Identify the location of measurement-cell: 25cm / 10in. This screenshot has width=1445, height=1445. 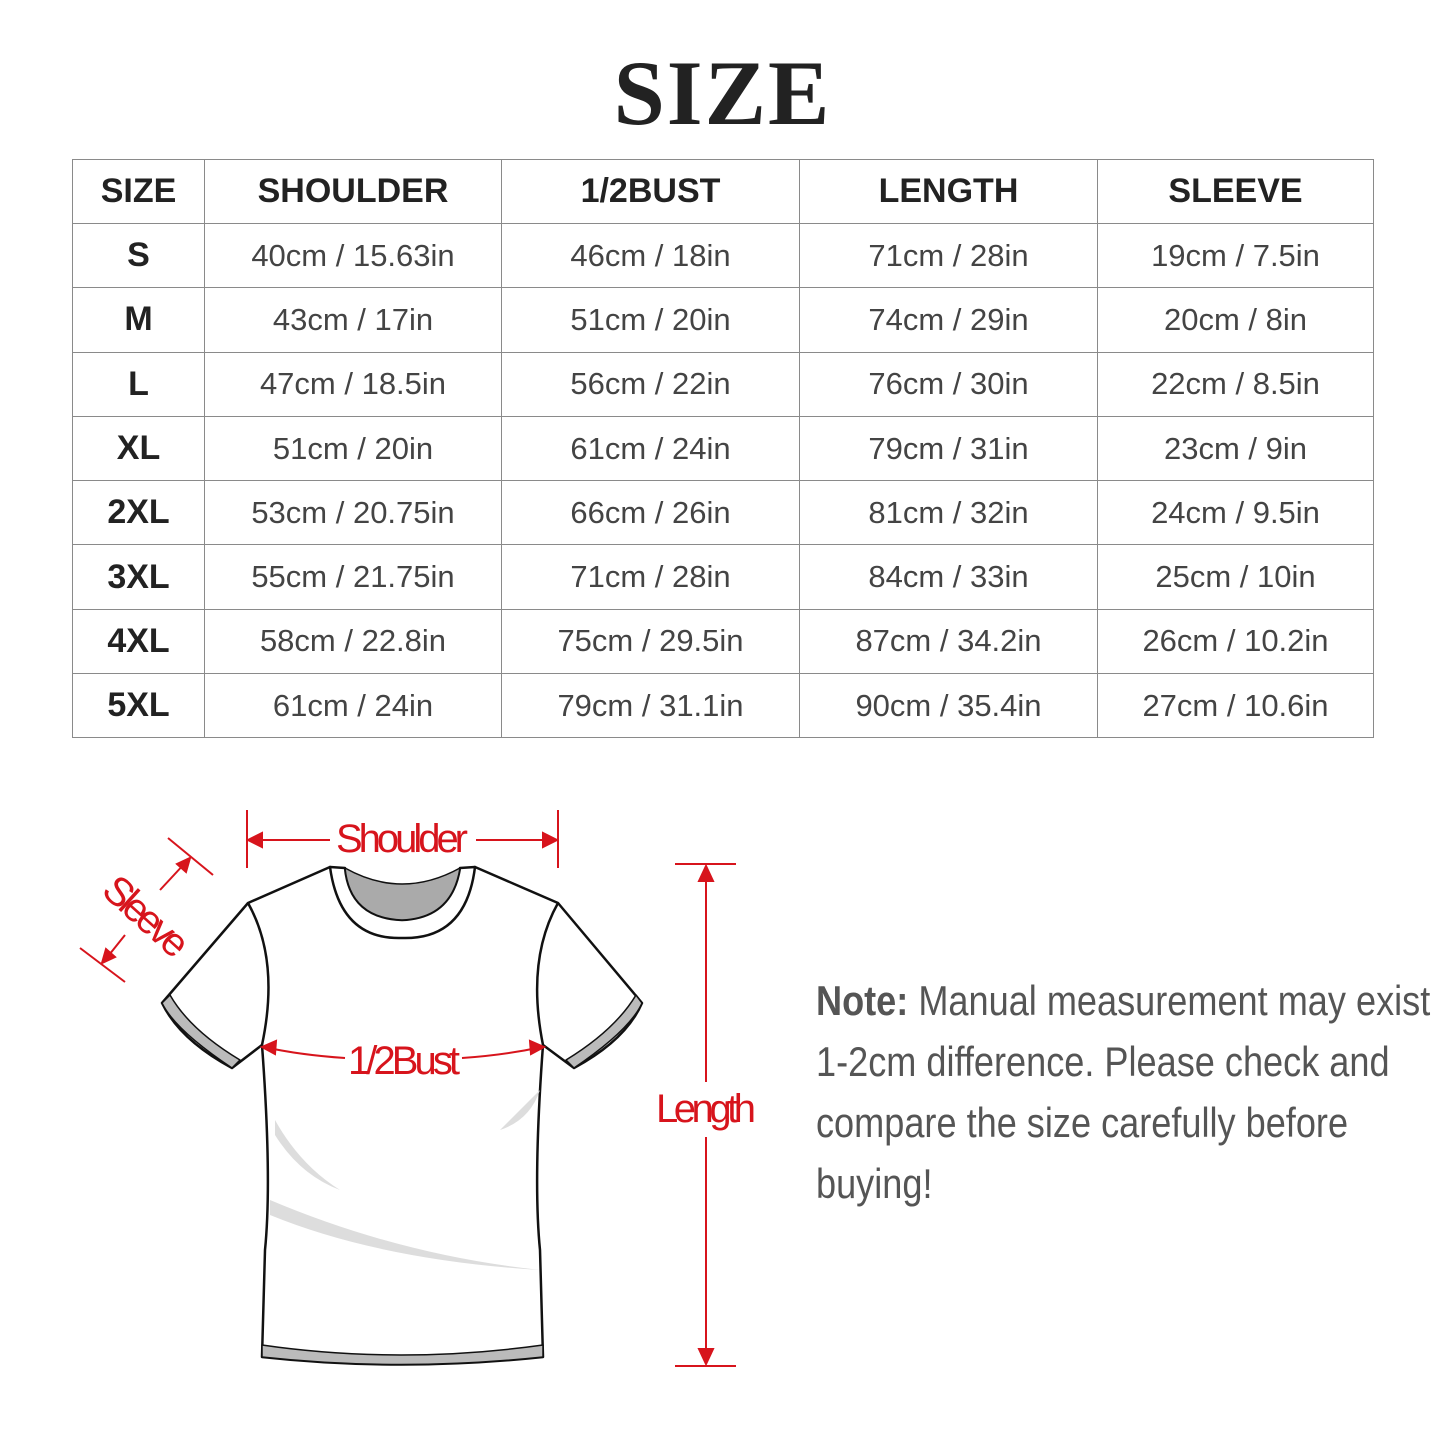
(1235, 577).